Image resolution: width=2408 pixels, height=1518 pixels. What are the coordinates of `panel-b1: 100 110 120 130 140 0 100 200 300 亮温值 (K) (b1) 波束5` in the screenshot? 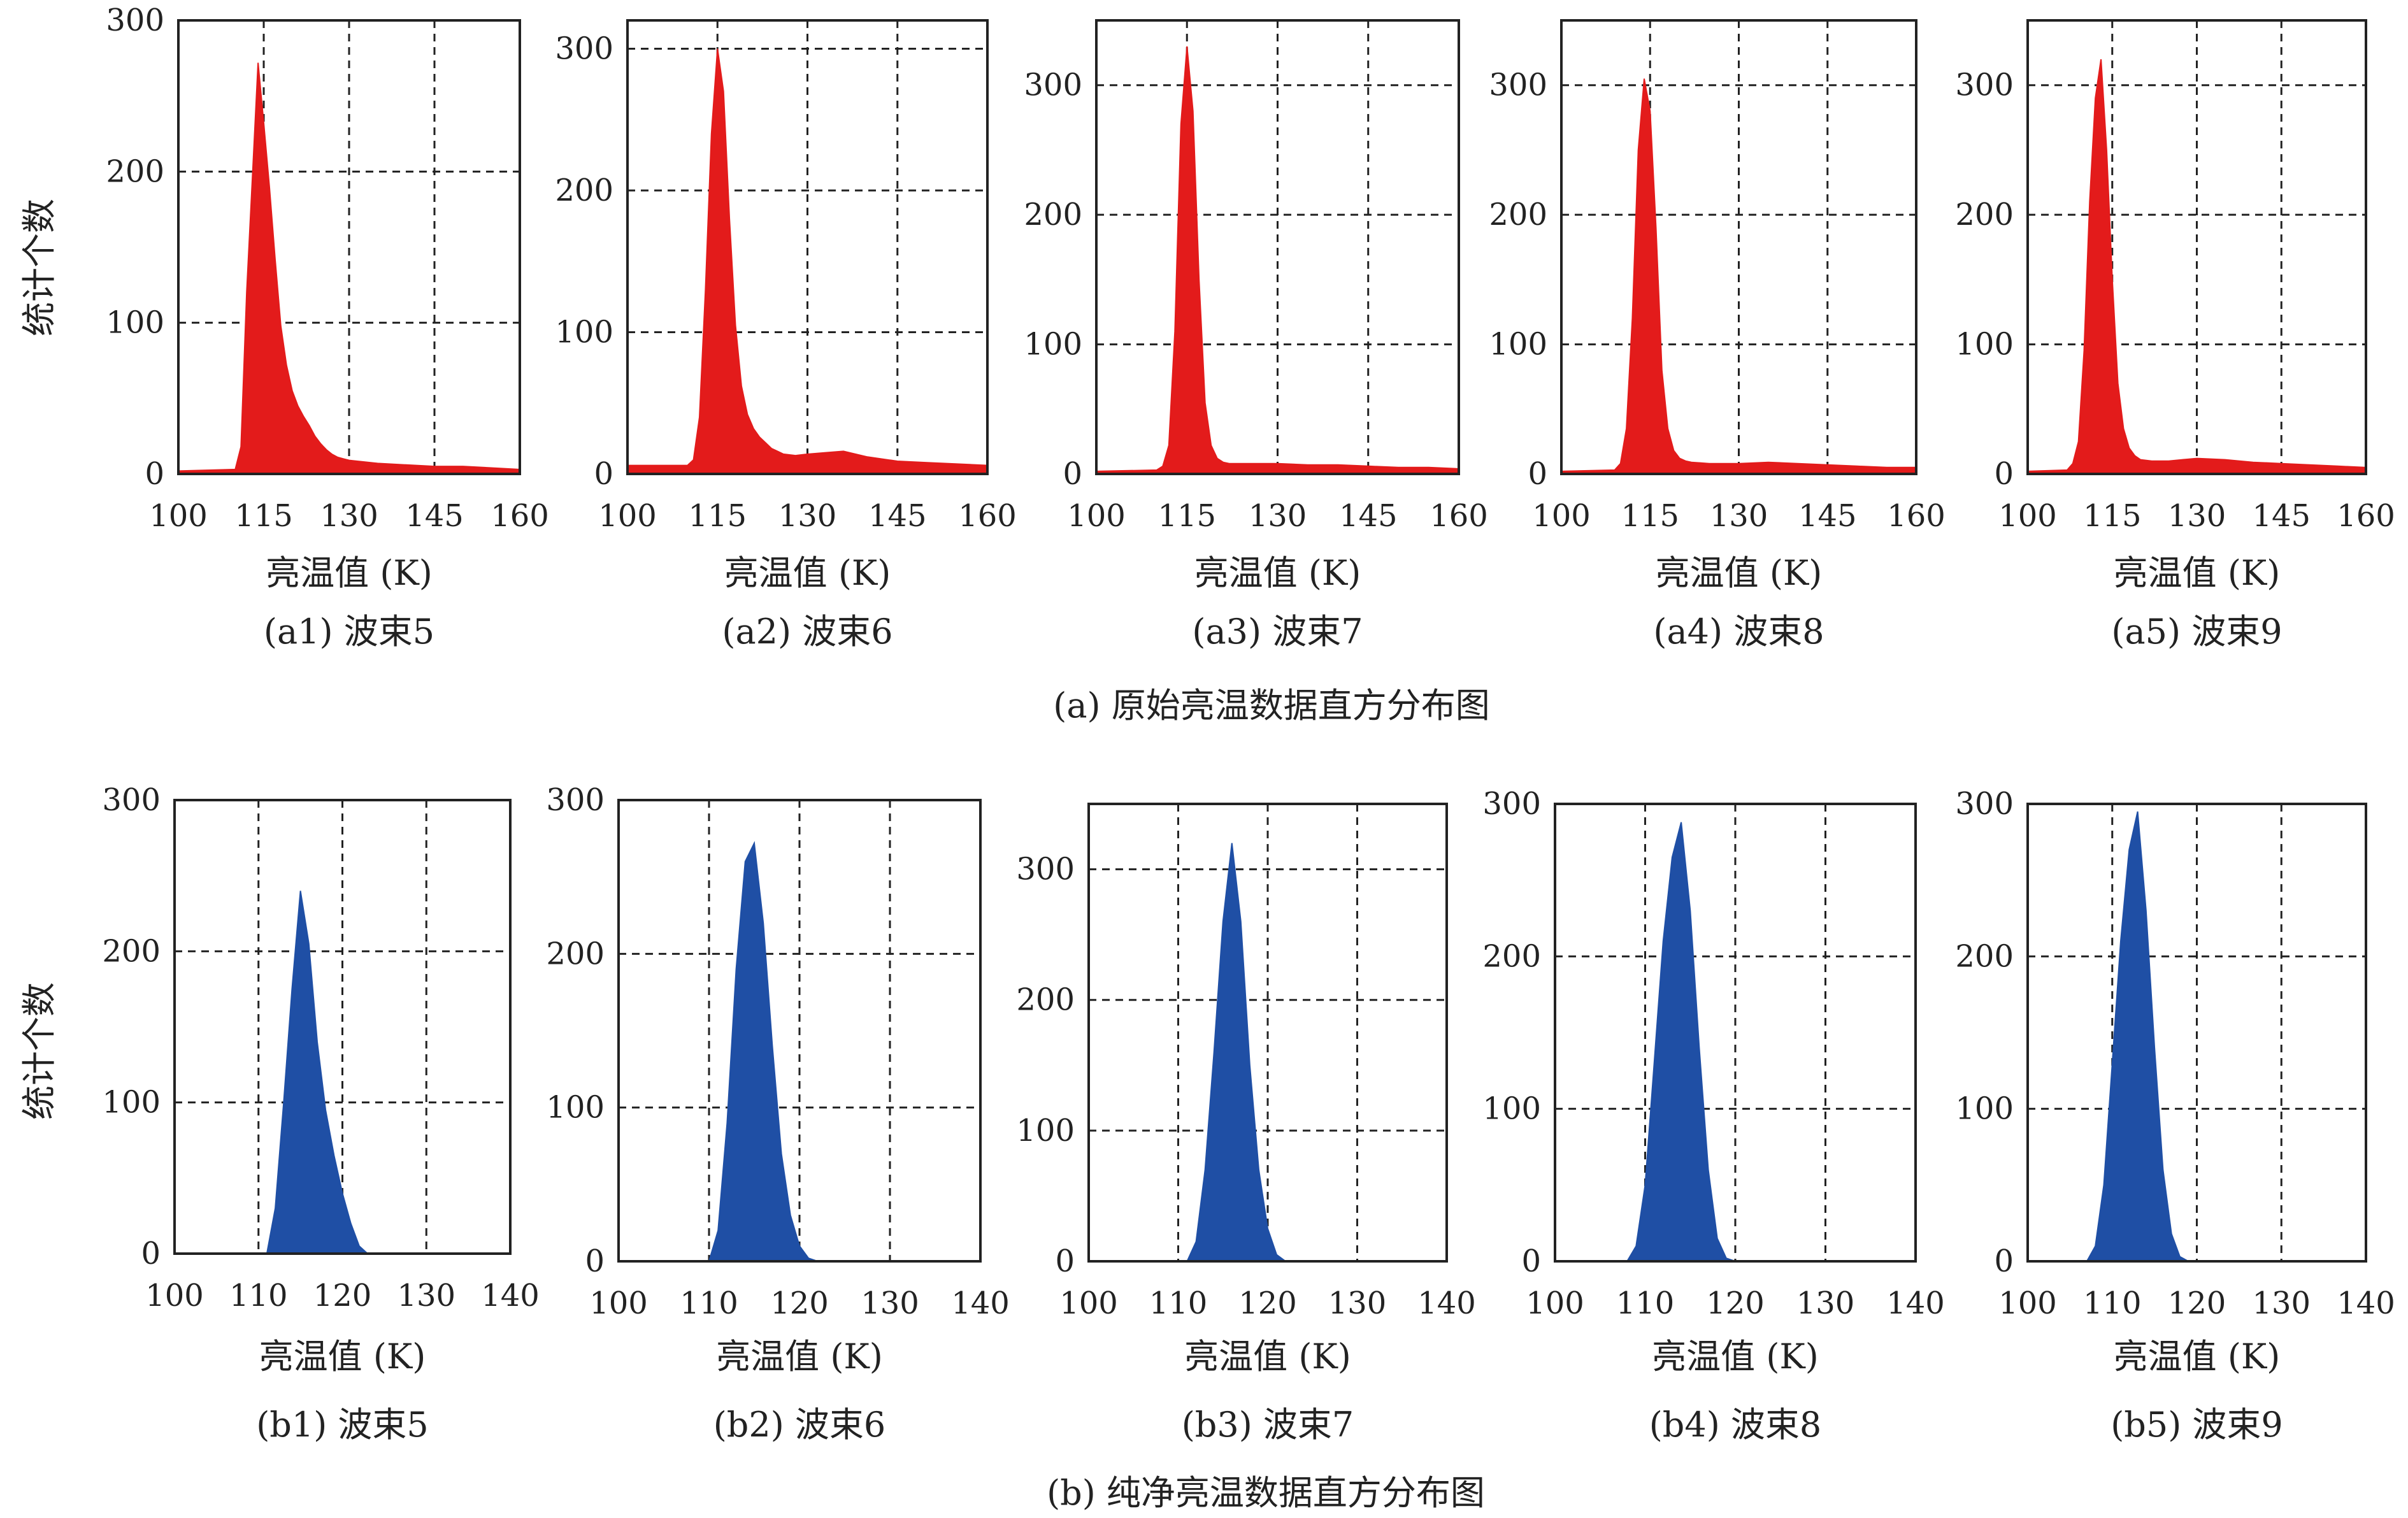 It's located at (320, 1113).